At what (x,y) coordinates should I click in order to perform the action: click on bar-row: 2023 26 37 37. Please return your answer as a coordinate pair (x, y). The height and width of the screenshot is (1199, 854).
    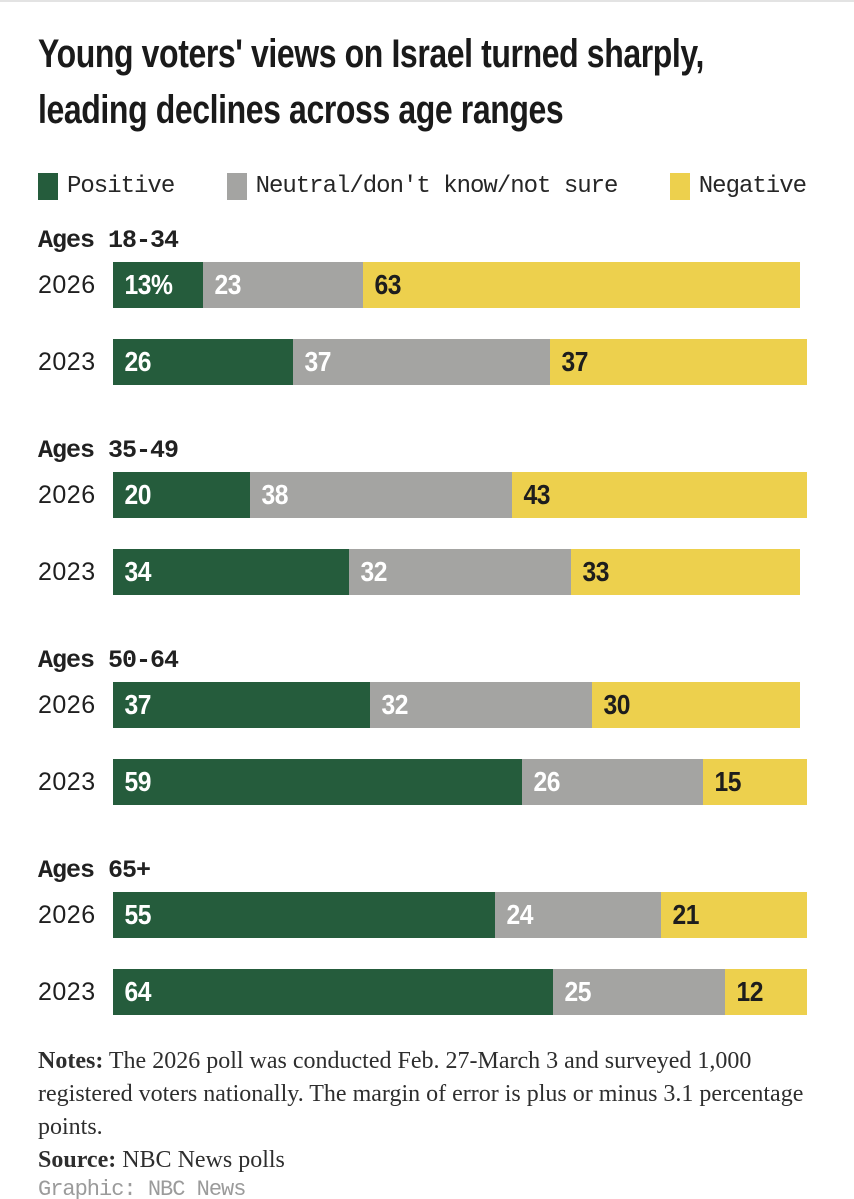
    Looking at the image, I should click on (422, 362).